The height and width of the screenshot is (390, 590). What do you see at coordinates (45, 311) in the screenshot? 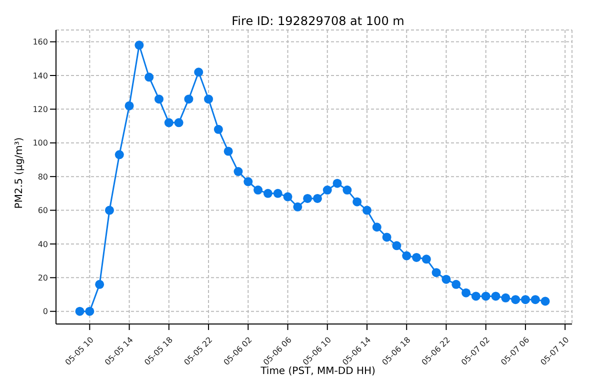
I see `y-tick-label: 0` at bounding box center [45, 311].